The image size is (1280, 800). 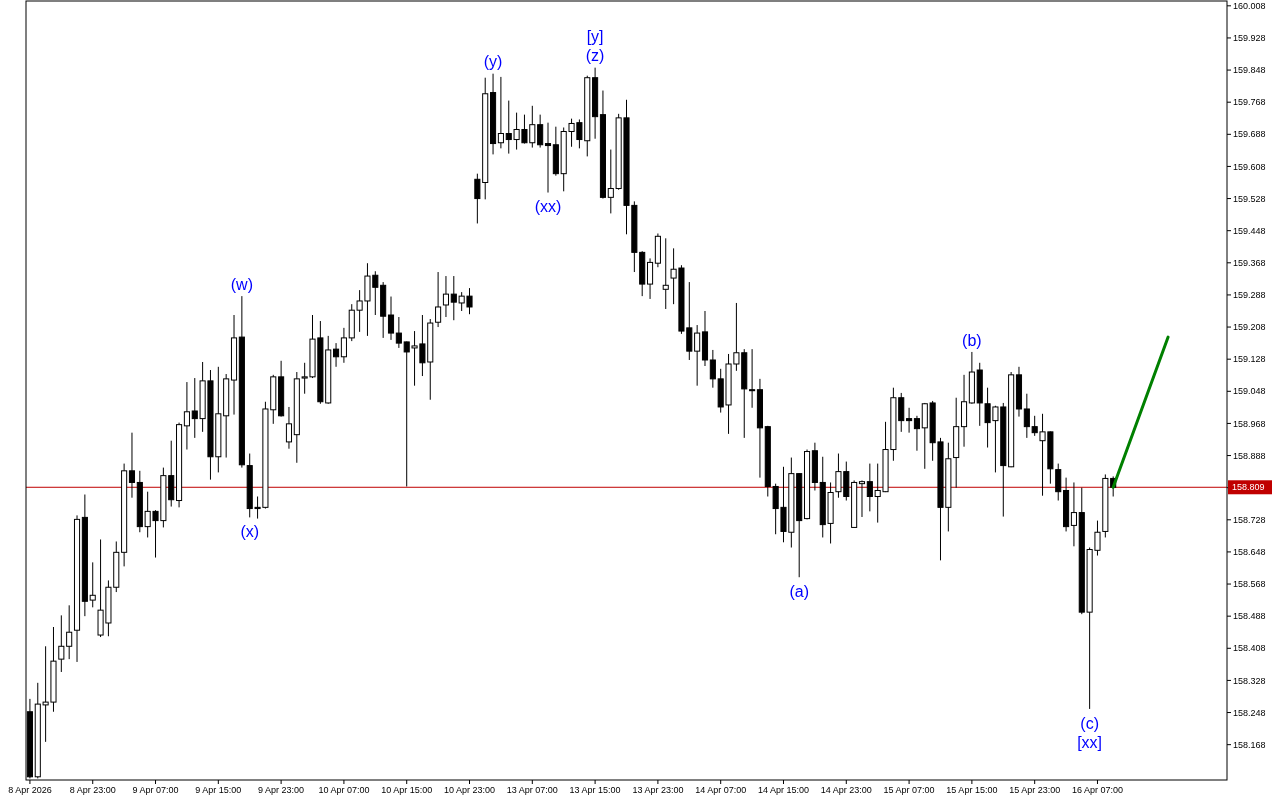 What do you see at coordinates (1248, 487) in the screenshot?
I see `ref-line-label: 158.809` at bounding box center [1248, 487].